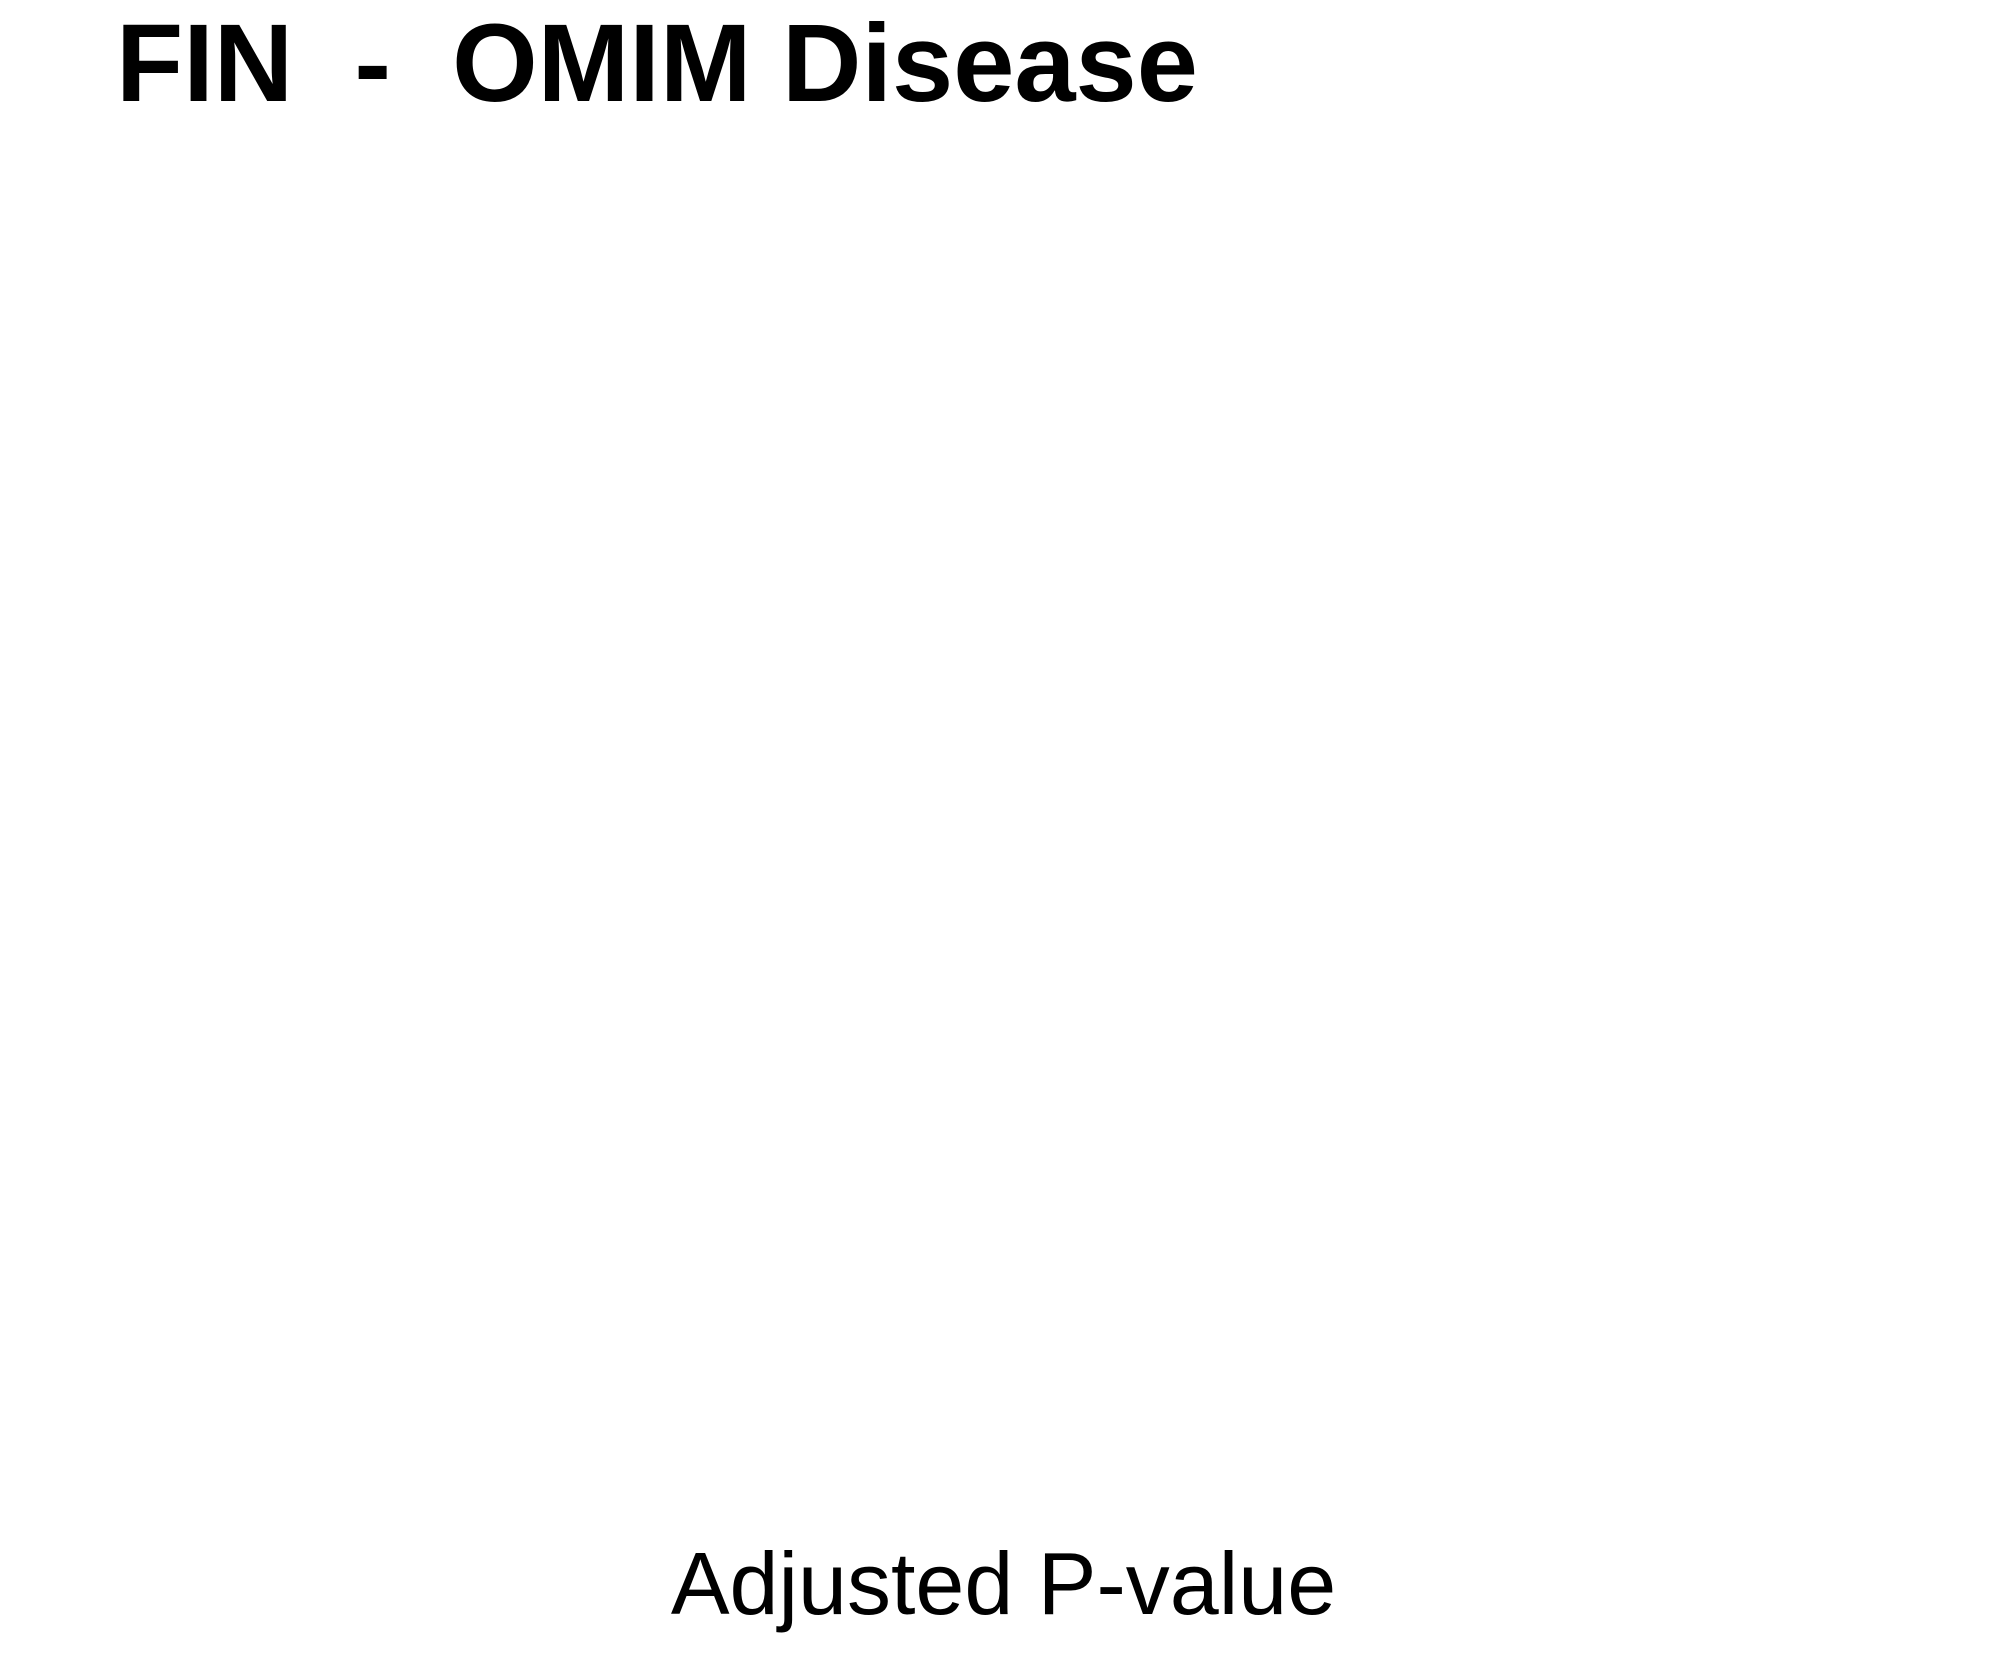 Image resolution: width=2007 pixels, height=1653 pixels. I want to click on x-axis-label: Adjusted P-value, so click(1003, 1583).